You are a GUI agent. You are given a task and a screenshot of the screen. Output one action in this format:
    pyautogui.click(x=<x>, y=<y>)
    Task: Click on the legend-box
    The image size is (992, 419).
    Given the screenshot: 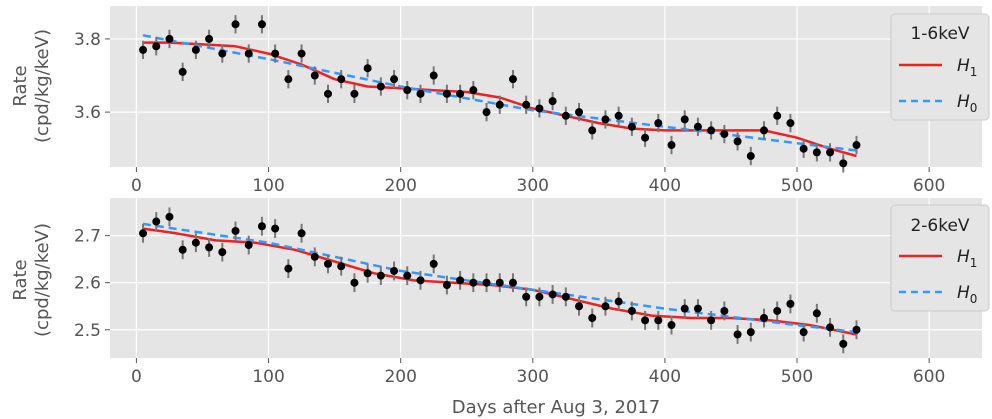 What is the action you would take?
    pyautogui.click(x=940, y=258)
    